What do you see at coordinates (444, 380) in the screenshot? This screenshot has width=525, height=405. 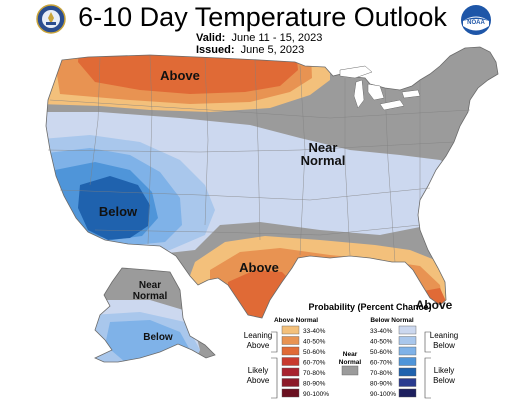 I see `legend-likely-below-2: Below` at bounding box center [444, 380].